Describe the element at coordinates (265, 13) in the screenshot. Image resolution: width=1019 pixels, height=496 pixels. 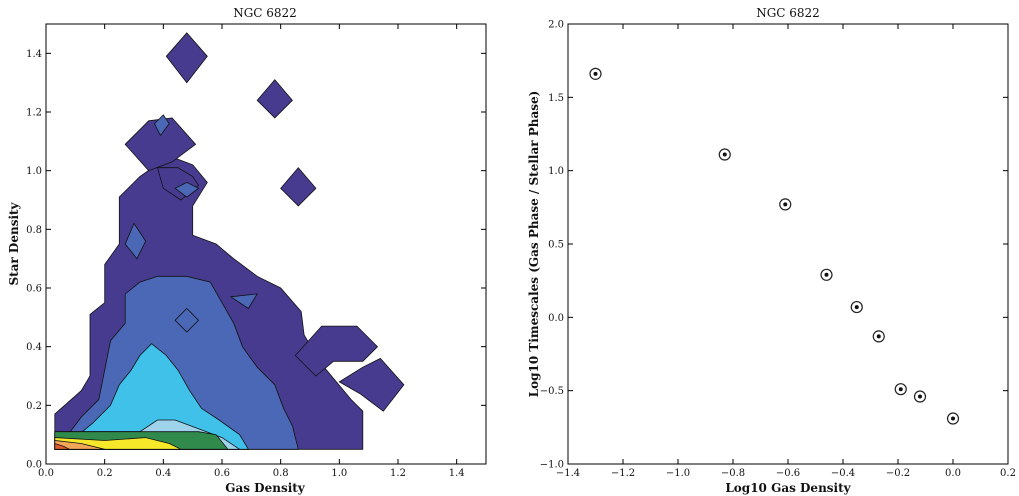
I see `contour-chart-title: NGC 6822` at that location.